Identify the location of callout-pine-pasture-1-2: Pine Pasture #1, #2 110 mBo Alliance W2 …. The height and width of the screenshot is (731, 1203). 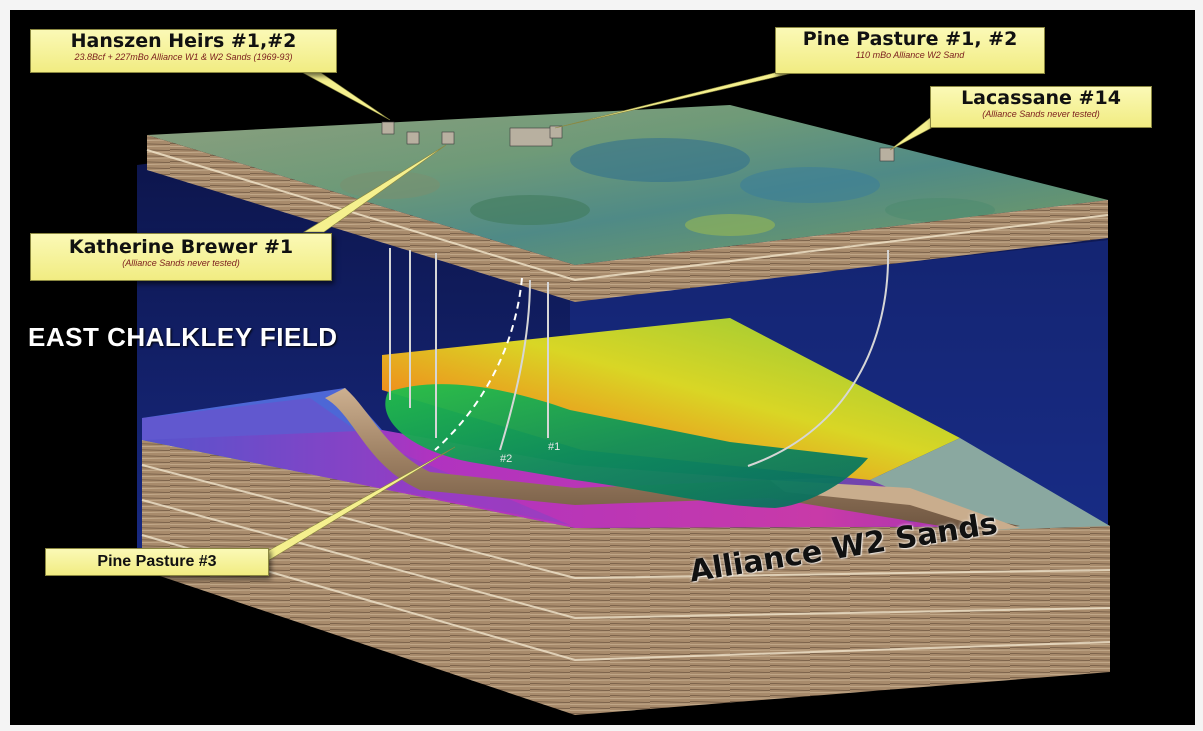
(910, 50).